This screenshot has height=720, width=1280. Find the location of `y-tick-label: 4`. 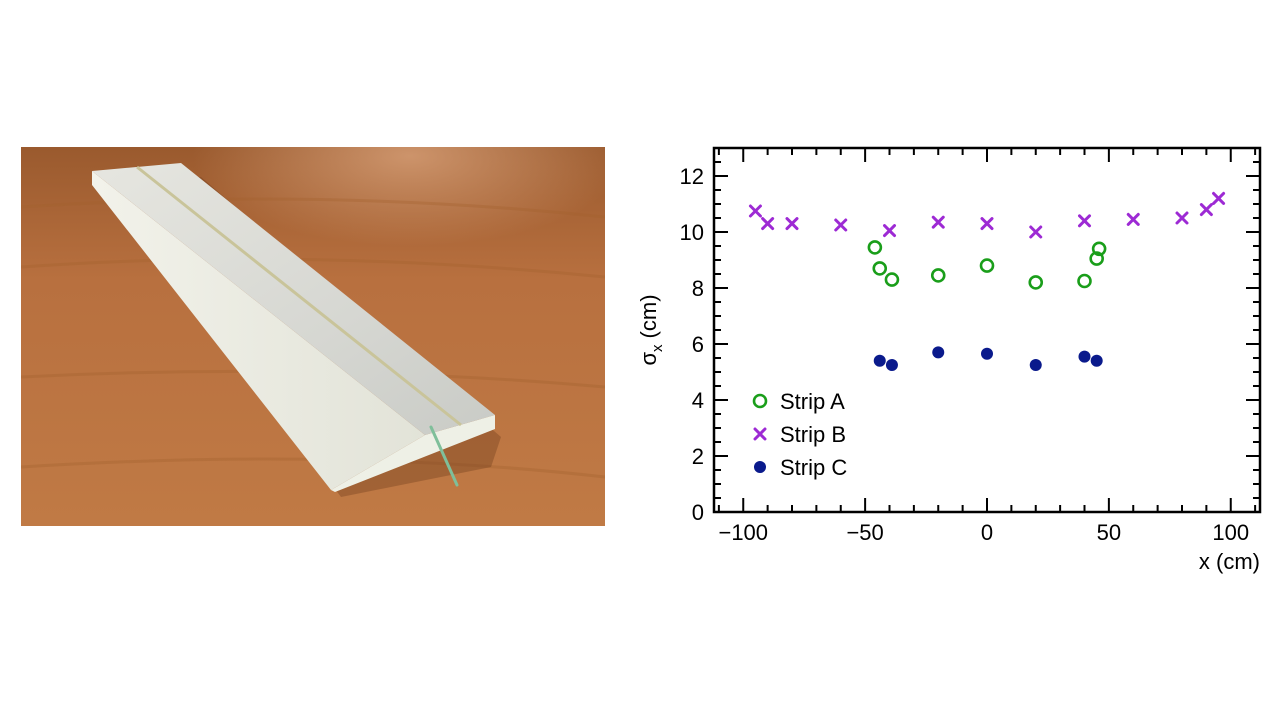

y-tick-label: 4 is located at coordinates (698, 400).